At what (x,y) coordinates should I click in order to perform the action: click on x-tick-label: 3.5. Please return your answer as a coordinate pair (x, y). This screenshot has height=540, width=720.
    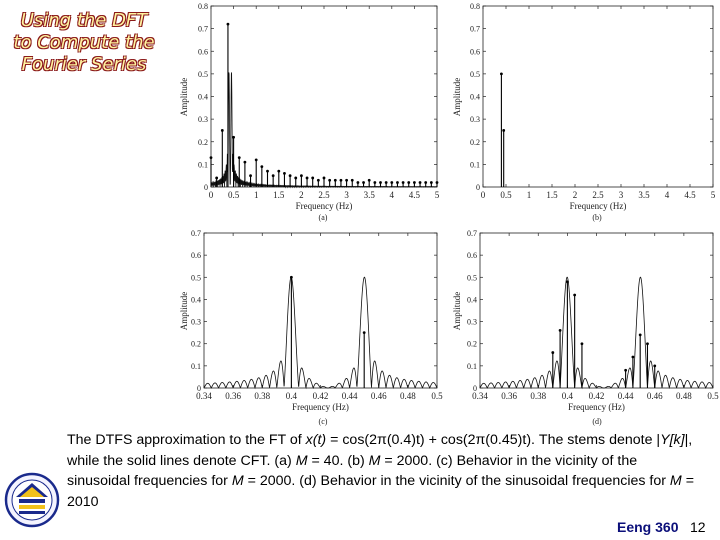
    Looking at the image, I should click on (644, 195).